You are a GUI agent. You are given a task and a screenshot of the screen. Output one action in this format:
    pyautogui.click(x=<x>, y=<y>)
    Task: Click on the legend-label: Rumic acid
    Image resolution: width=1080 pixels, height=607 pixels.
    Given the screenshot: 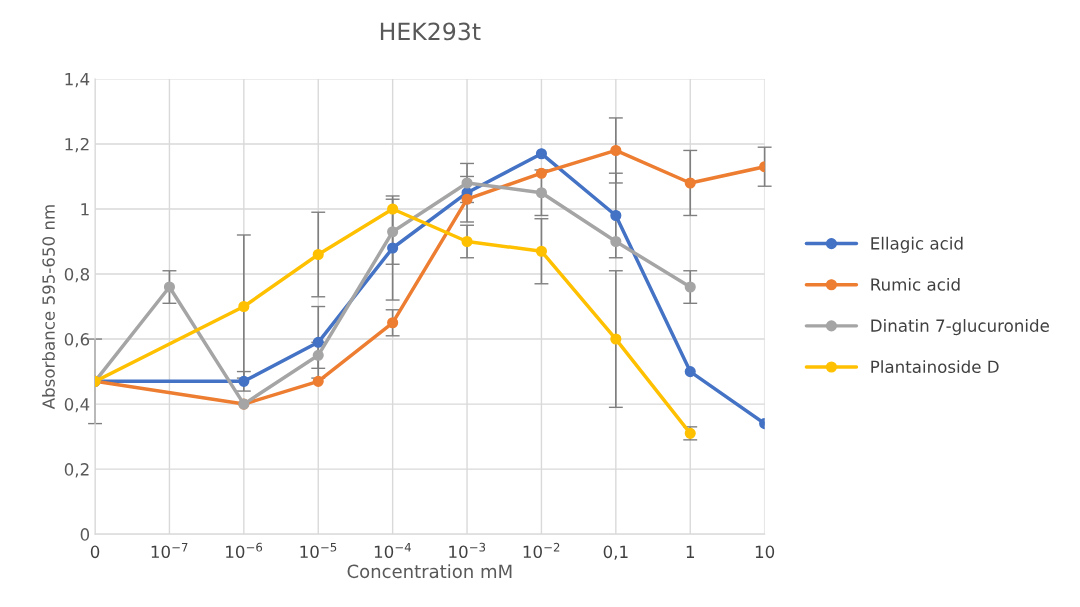 What is the action you would take?
    pyautogui.click(x=915, y=284)
    